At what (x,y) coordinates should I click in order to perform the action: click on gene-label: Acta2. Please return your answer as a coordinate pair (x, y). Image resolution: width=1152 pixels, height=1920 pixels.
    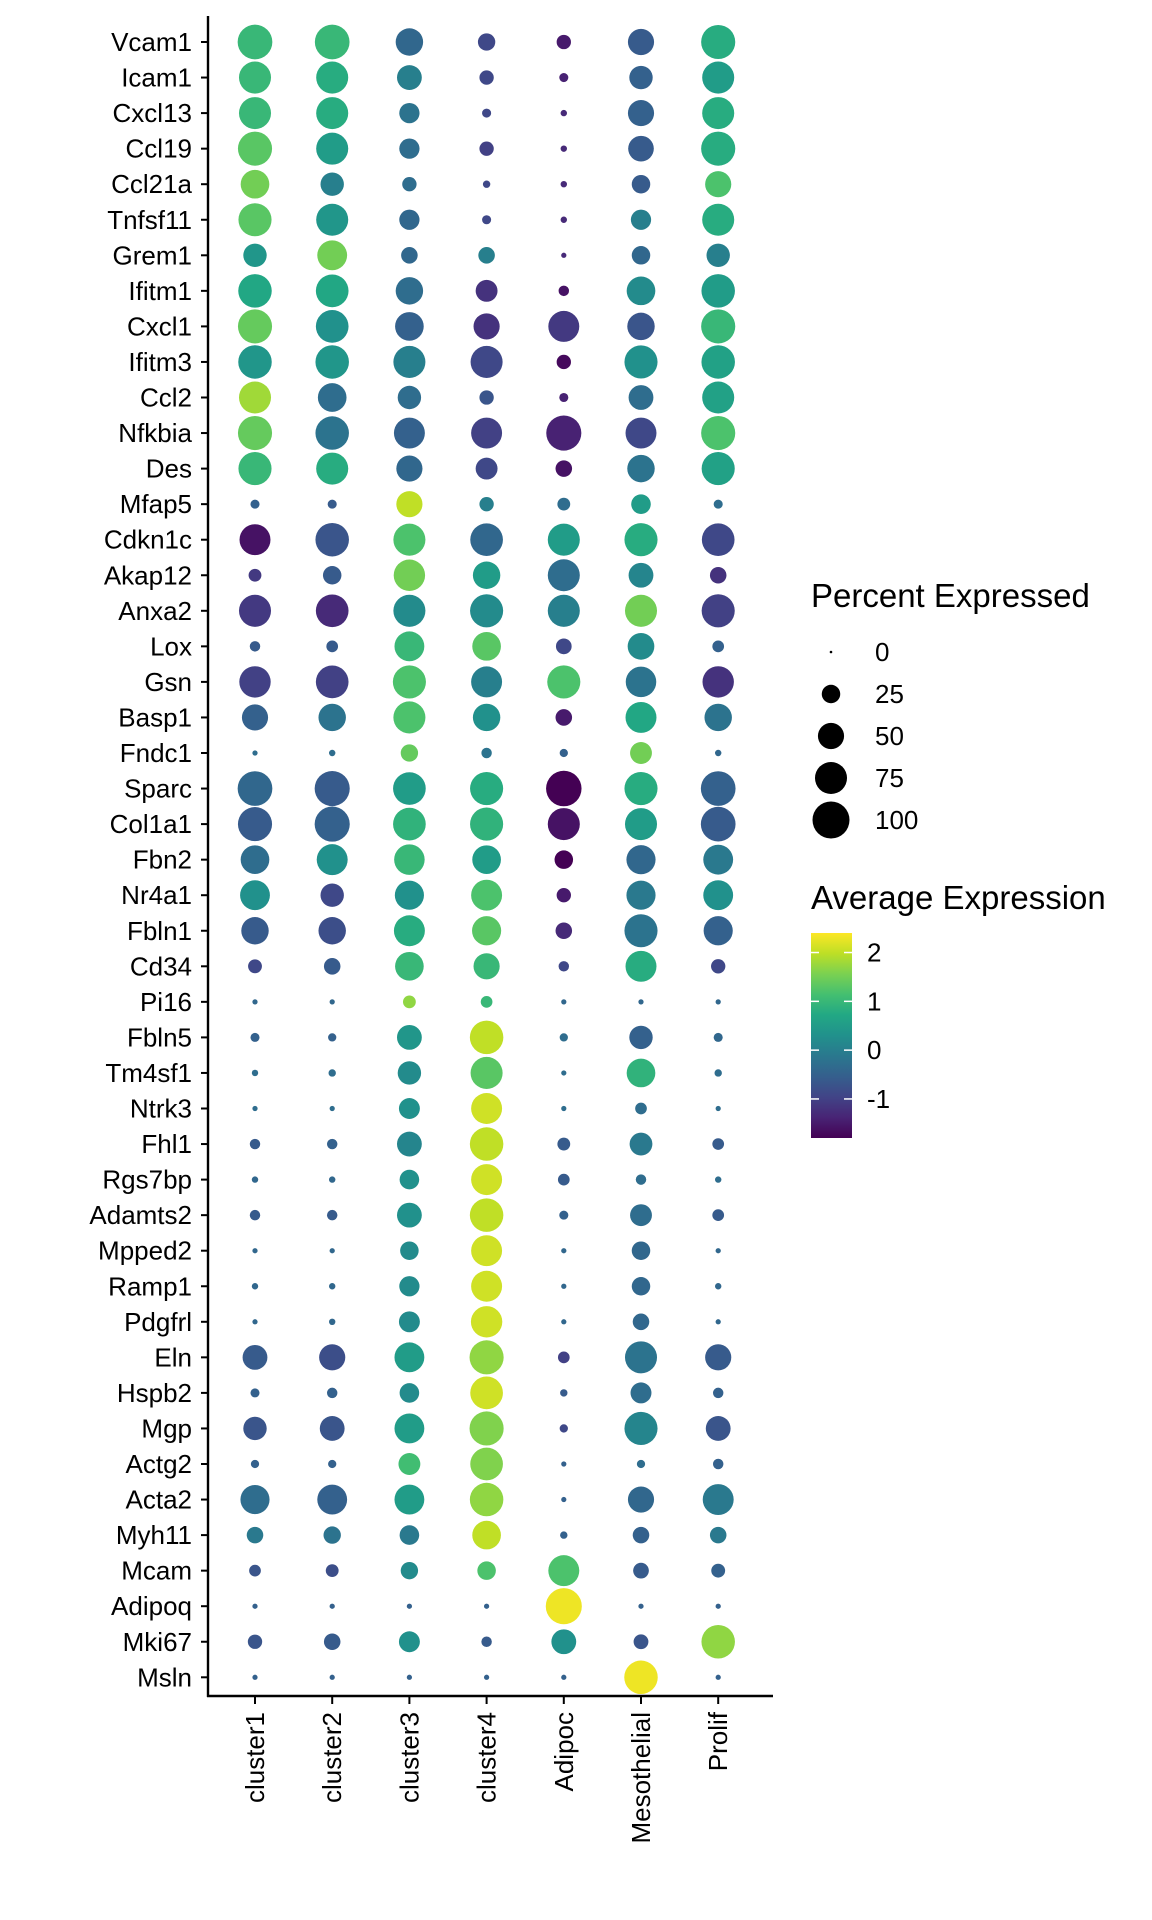
    Looking at the image, I should click on (159, 1500).